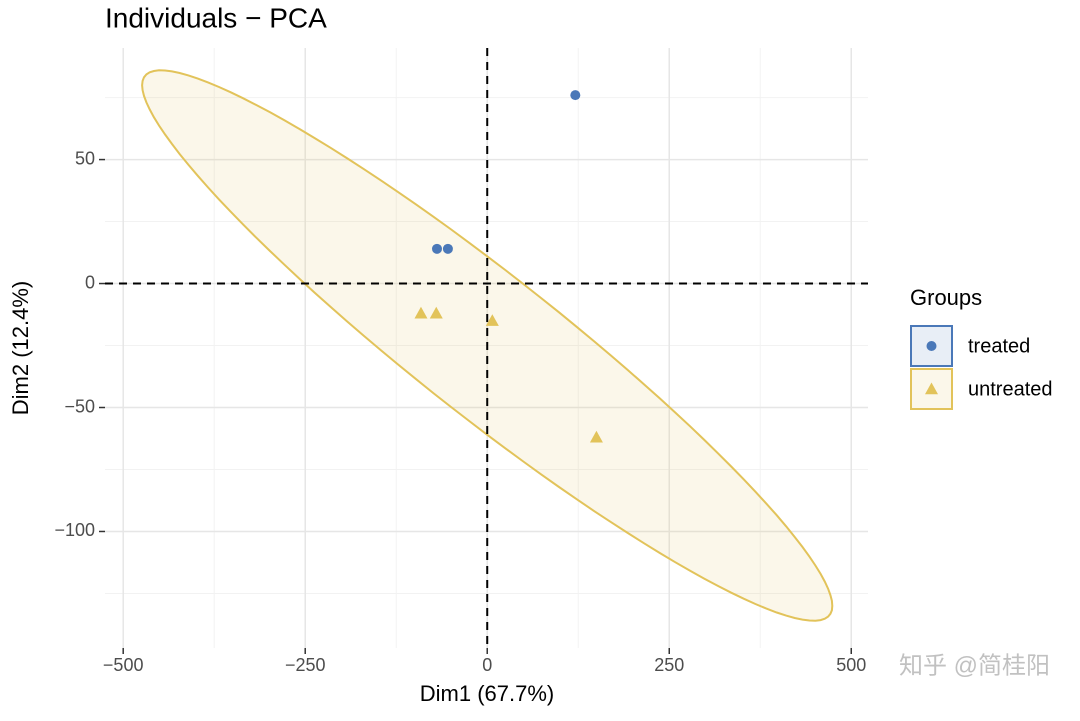  Describe the element at coordinates (123, 665) in the screenshot. I see `x-tick-label: −500` at that location.